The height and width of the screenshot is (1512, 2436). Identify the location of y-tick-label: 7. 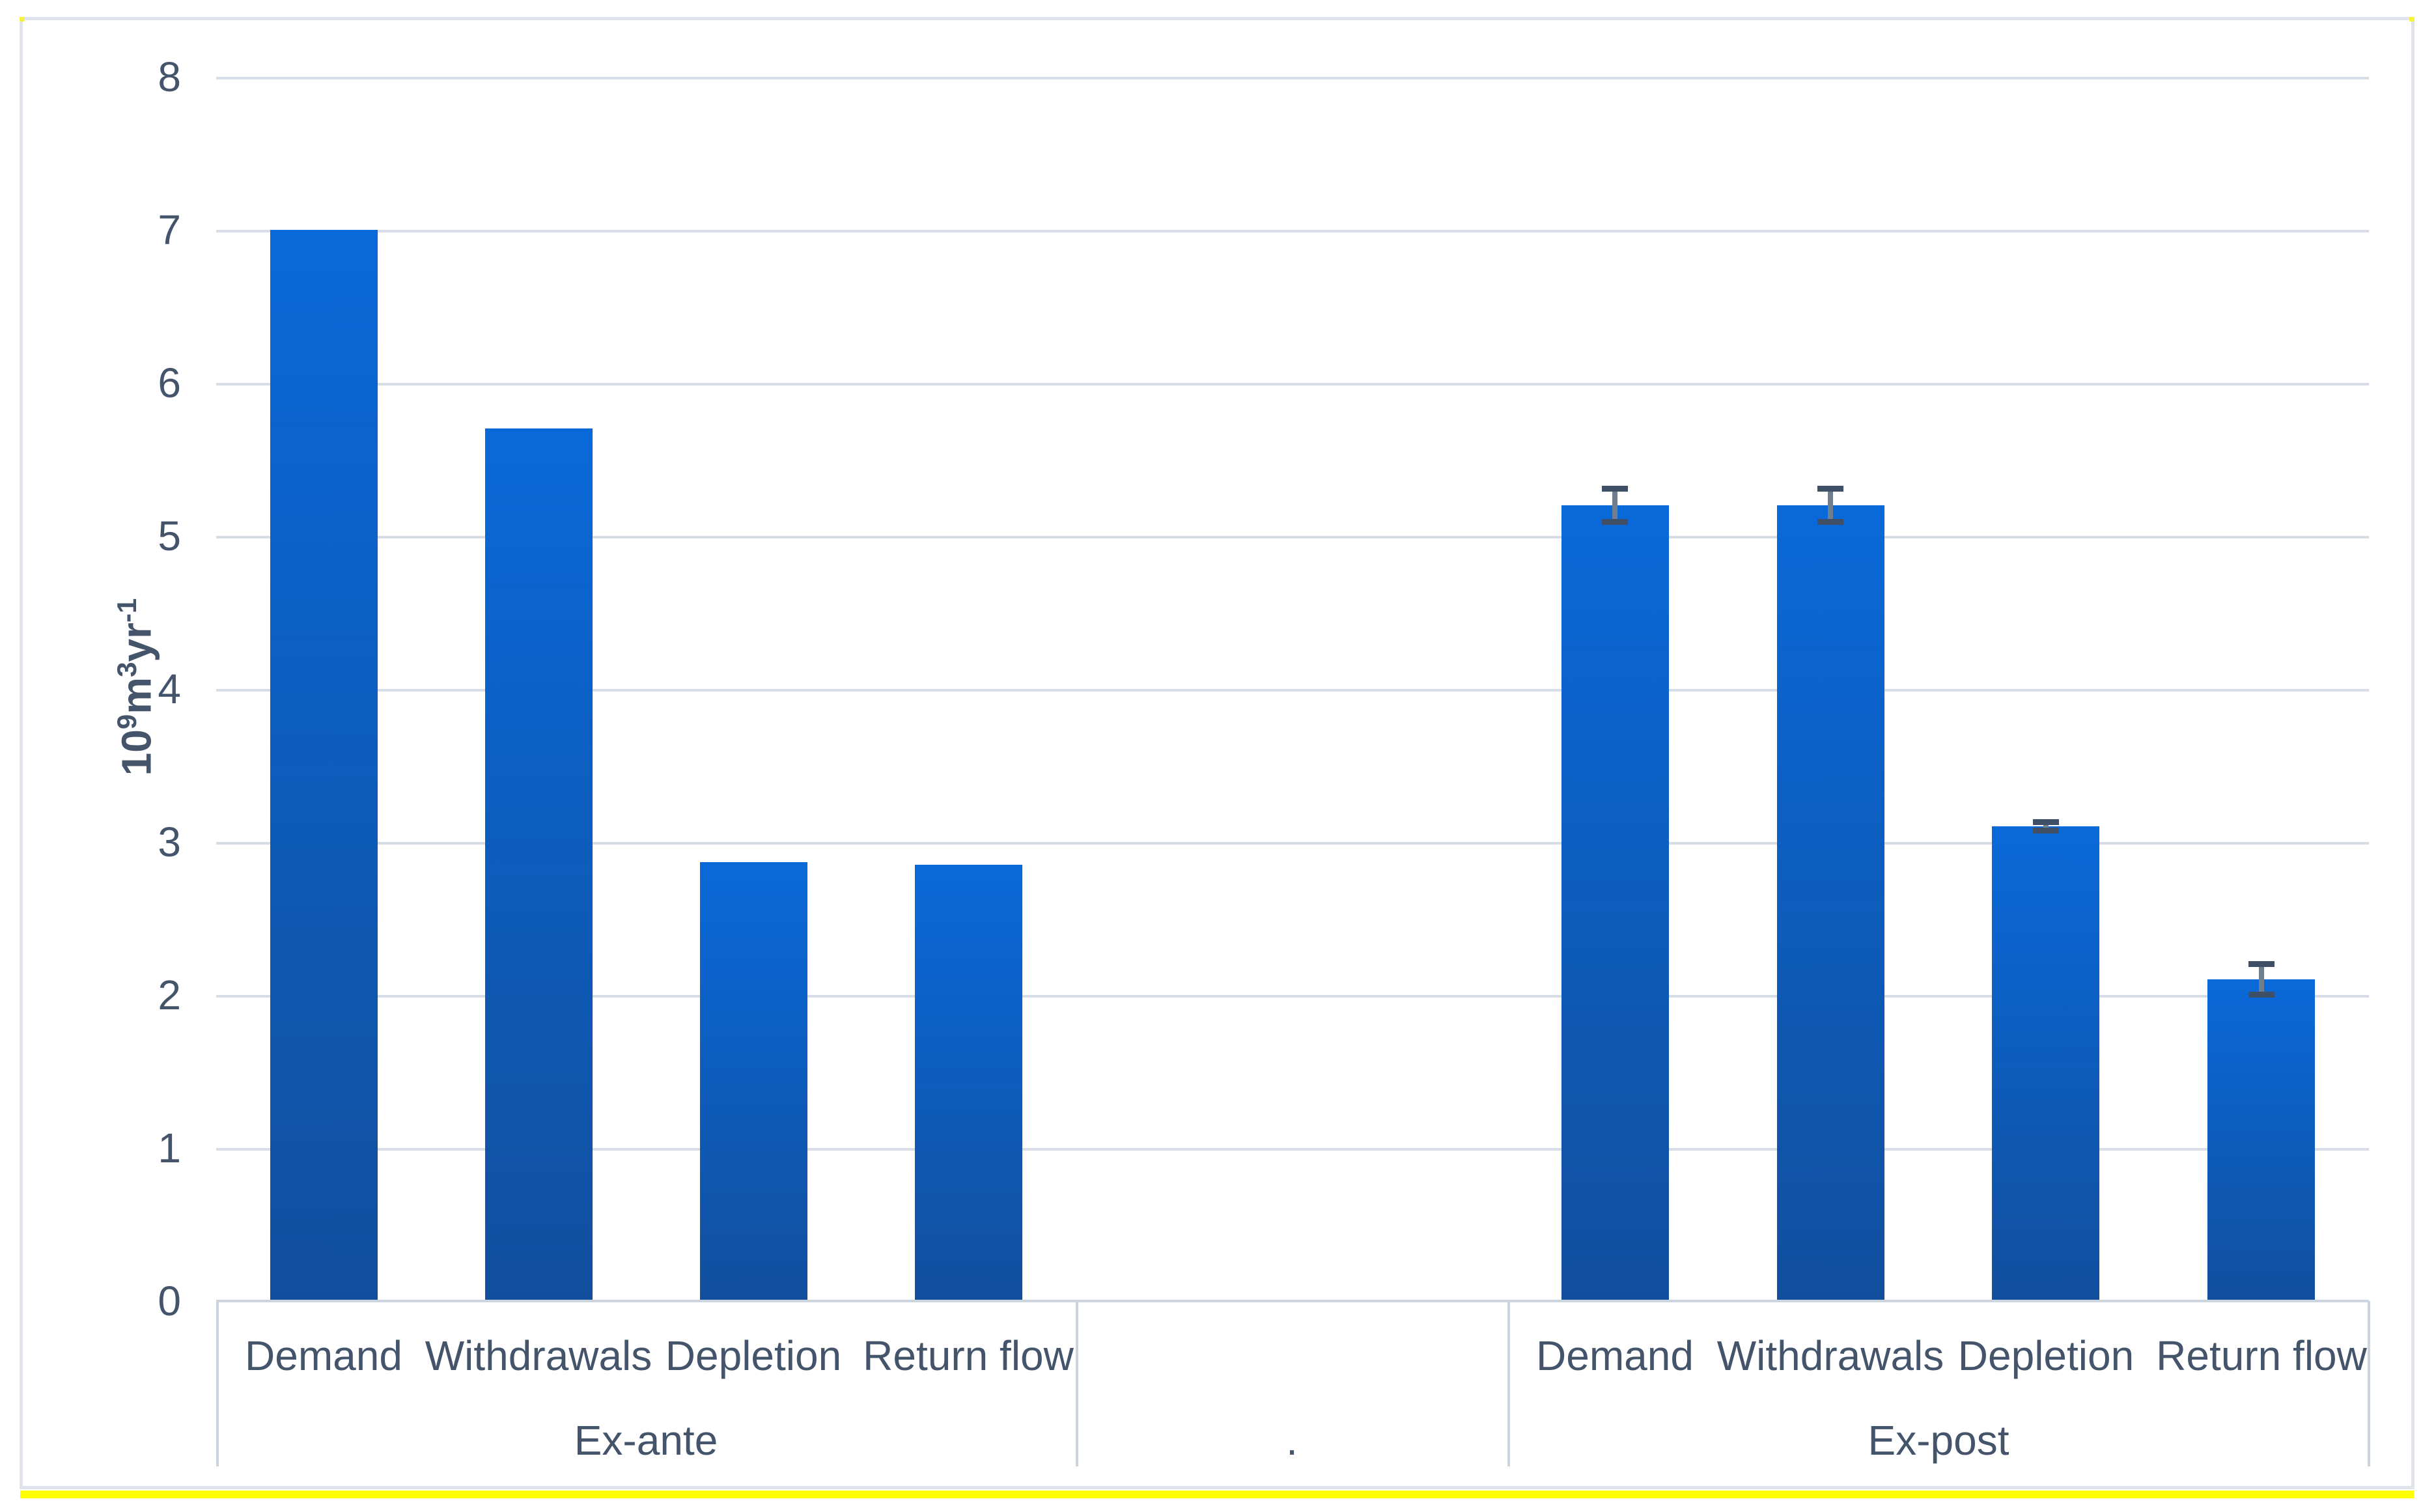
(170, 230).